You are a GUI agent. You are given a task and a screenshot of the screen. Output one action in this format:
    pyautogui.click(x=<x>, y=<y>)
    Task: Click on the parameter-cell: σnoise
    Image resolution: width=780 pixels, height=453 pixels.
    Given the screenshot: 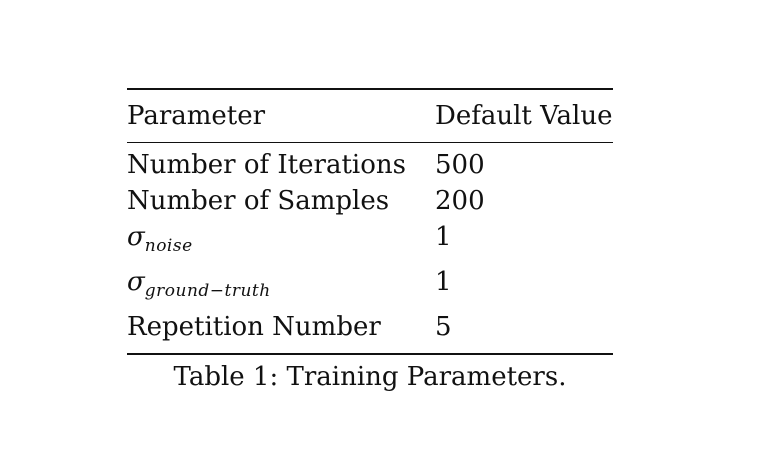 What is the action you would take?
    pyautogui.click(x=281, y=241)
    